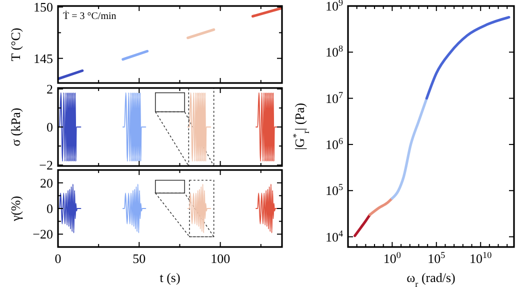 The height and width of the screenshot is (287, 520). What do you see at coordinates (139, 258) in the screenshot?
I see `x-tick-label: 50` at bounding box center [139, 258].